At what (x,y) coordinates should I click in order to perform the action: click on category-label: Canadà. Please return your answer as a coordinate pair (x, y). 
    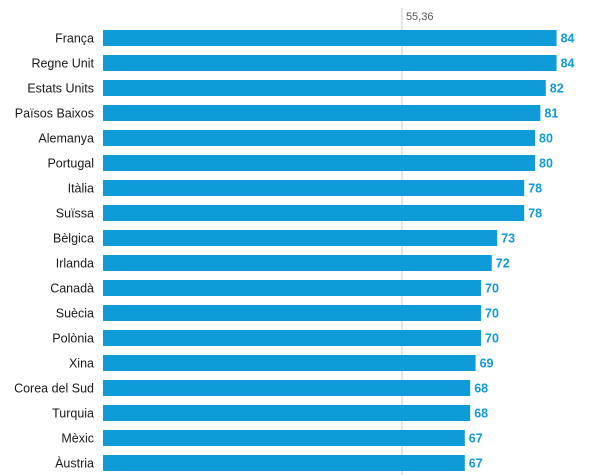
    Looking at the image, I should click on (72, 289).